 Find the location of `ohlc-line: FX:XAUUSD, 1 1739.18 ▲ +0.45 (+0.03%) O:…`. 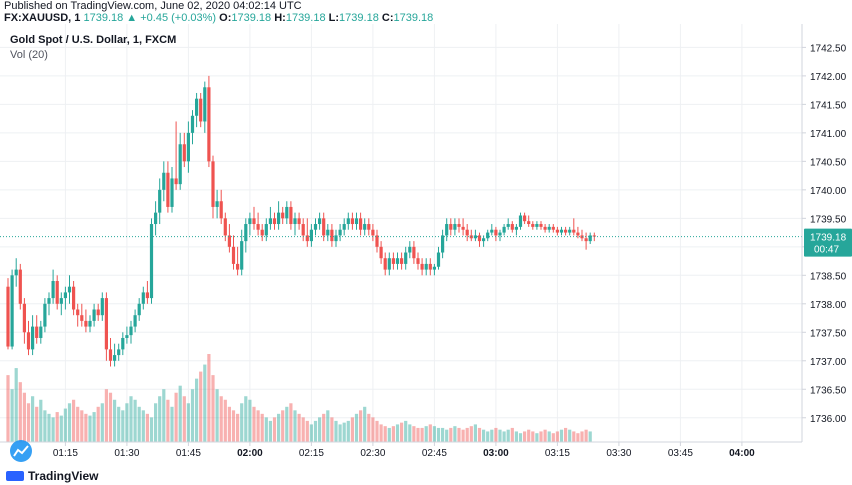

ohlc-line: FX:XAUUSD, 1 1739.18 ▲ +0.45 (+0.03%) O:… is located at coordinates (218, 18).